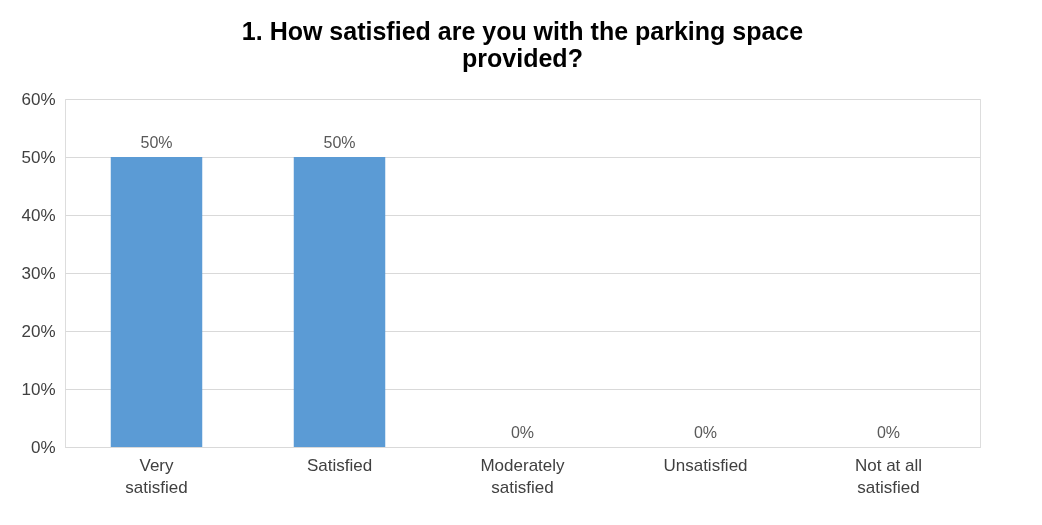  I want to click on y-tick-label: 0%, so click(43, 447).